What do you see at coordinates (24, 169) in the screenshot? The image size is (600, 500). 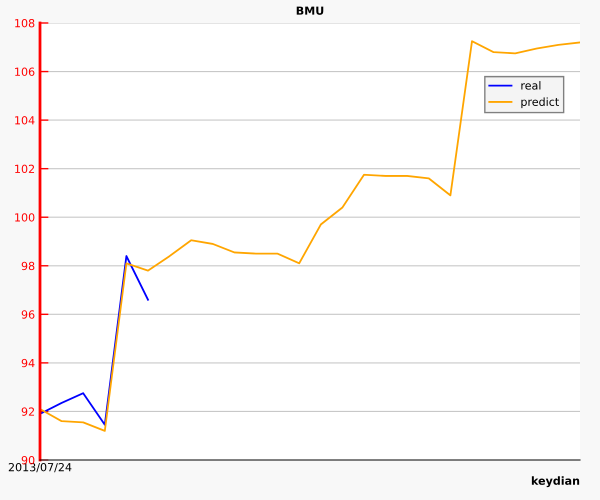 I see `y-tick-label: 102` at bounding box center [24, 169].